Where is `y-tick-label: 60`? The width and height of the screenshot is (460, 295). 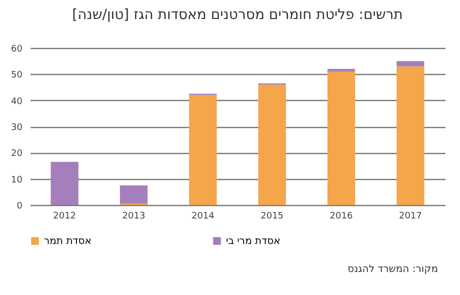 y-tick-label: 60 is located at coordinates (17, 49).